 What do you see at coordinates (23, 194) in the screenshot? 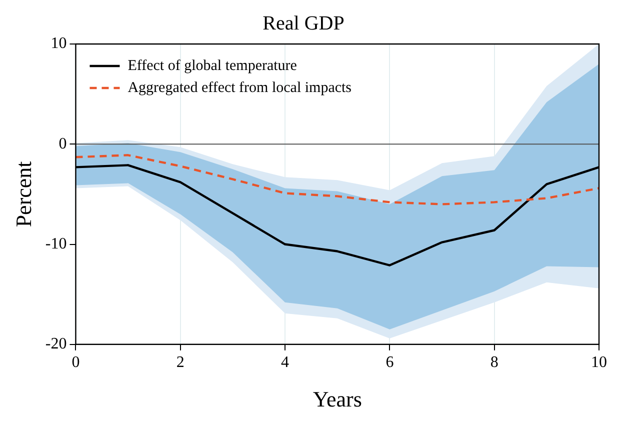
I see `y-axis-title: Percent` at bounding box center [23, 194].